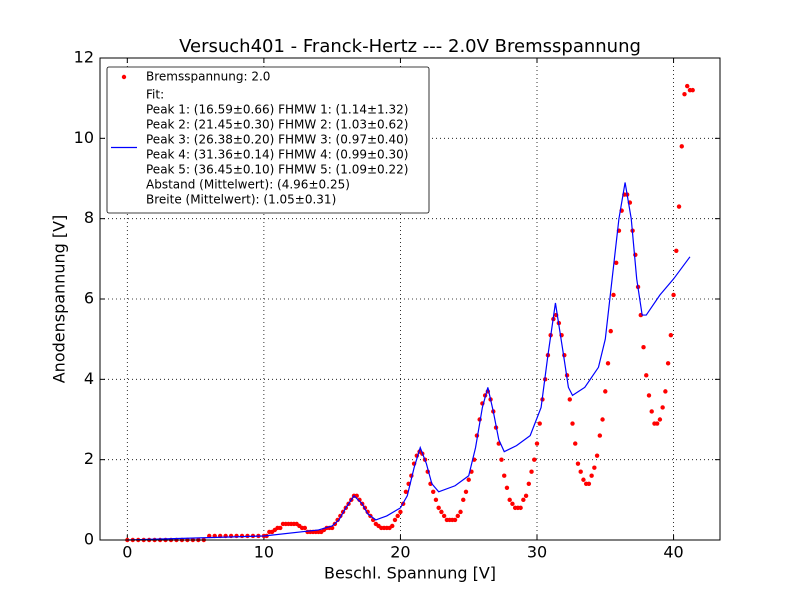  I want to click on x-tick-label: 30, so click(537, 552).